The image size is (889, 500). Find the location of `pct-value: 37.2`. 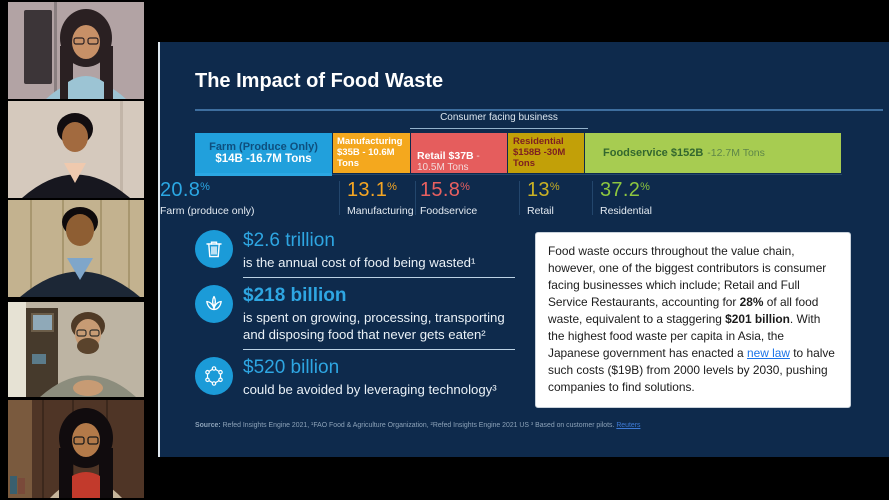

pct-value: 37.2 is located at coordinates (620, 190).